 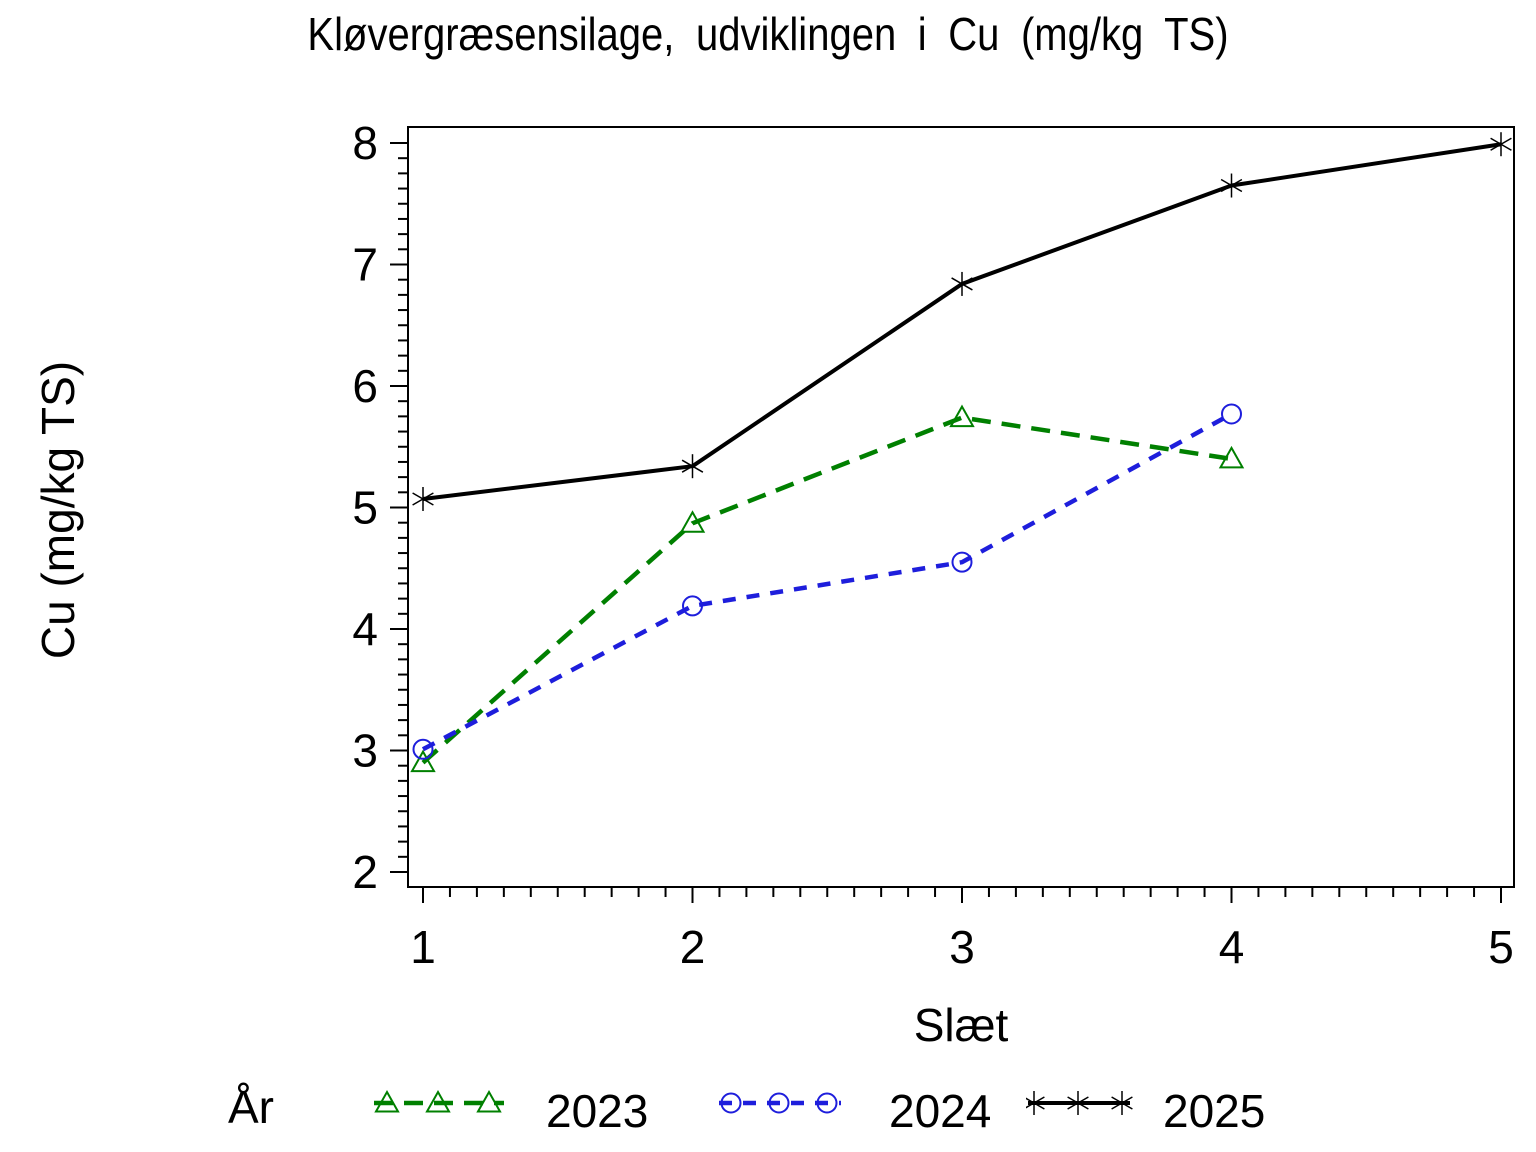 I want to click on x-axis-title: Slæt, so click(x=961, y=1025).